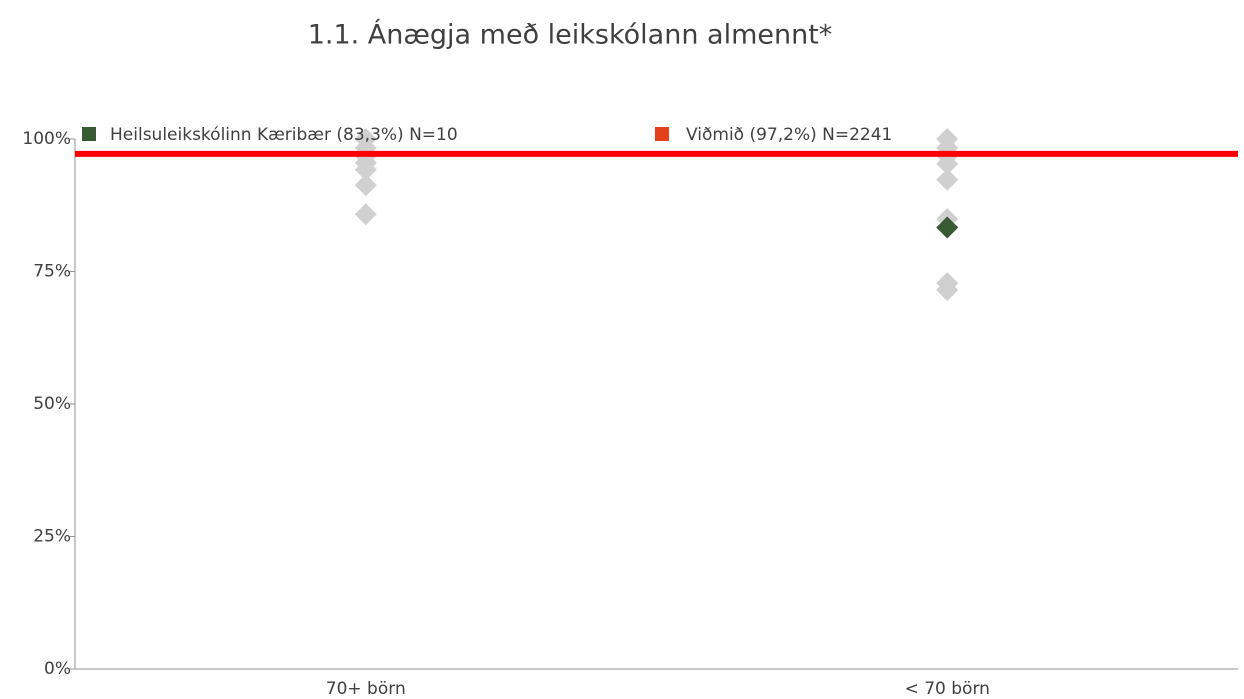 This screenshot has width=1244, height=699. I want to click on y-tick-label: 100%, so click(46, 139).